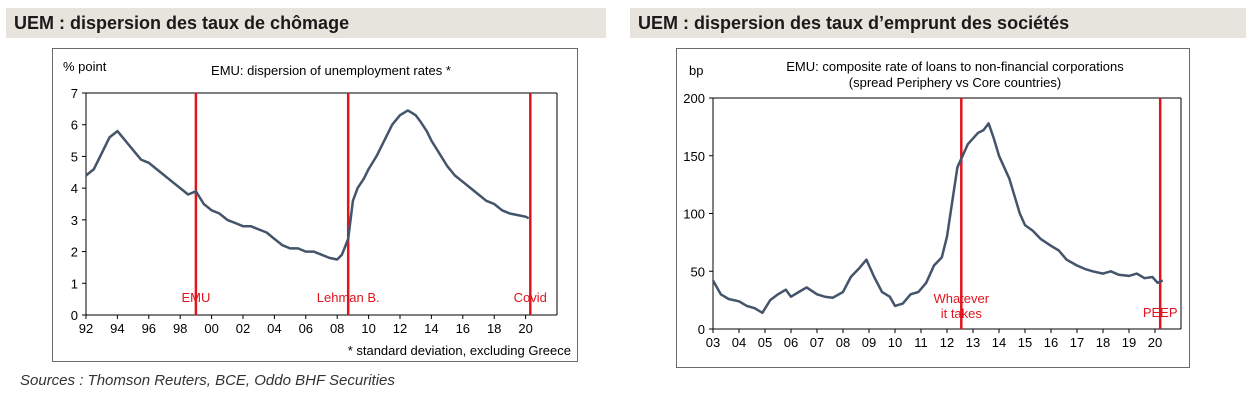 This screenshot has height=401, width=1256. Describe the element at coordinates (765, 342) in the screenshot. I see `x-tick-label: 05` at that location.